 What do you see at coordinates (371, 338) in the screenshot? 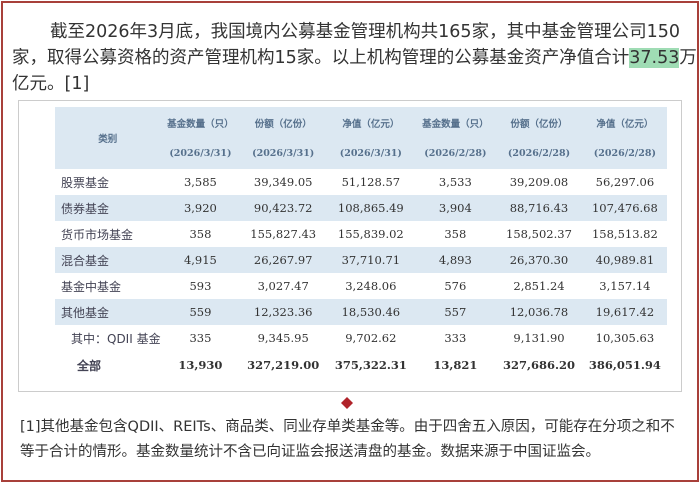
I see `cell: 9,702.62` at bounding box center [371, 338].